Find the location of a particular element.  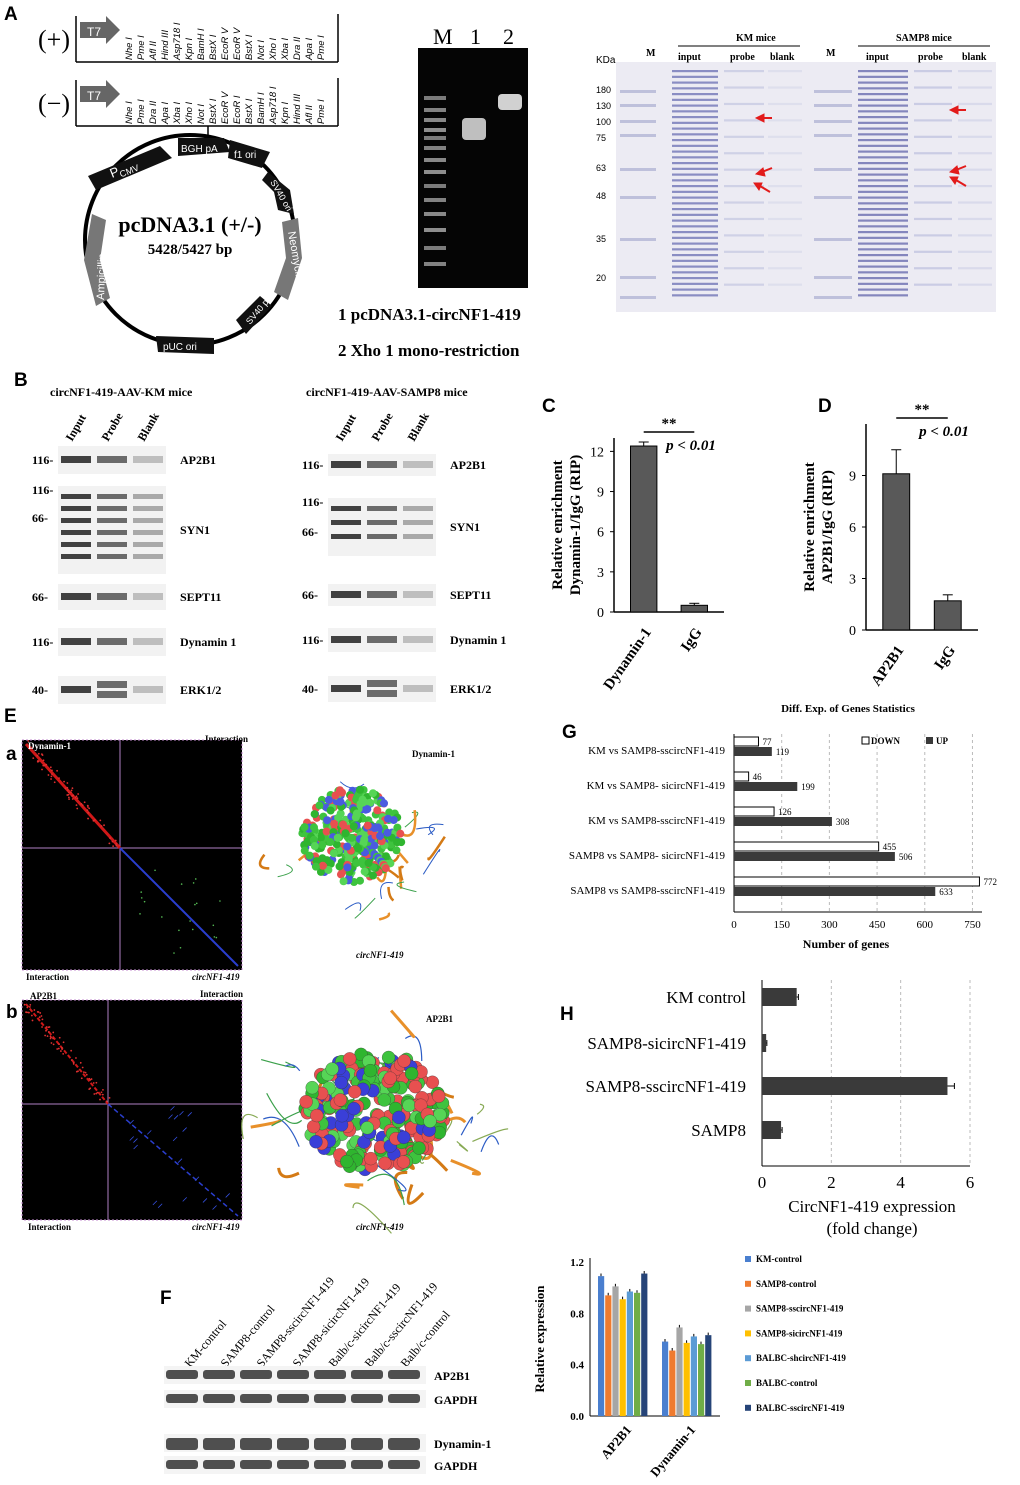

f-ytick: 0.8 is located at coordinates (577, 1314).